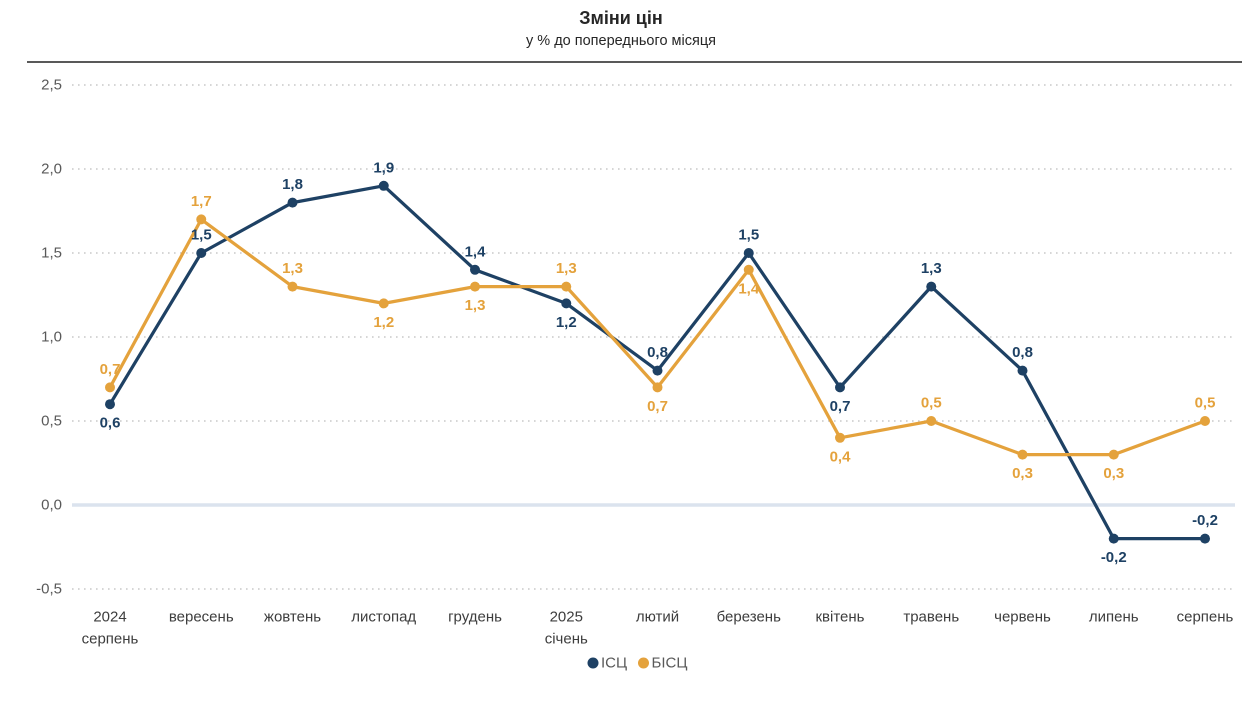  What do you see at coordinates (292, 617) in the screenshot?
I see `x-axis-category-label: жовтень` at bounding box center [292, 617].